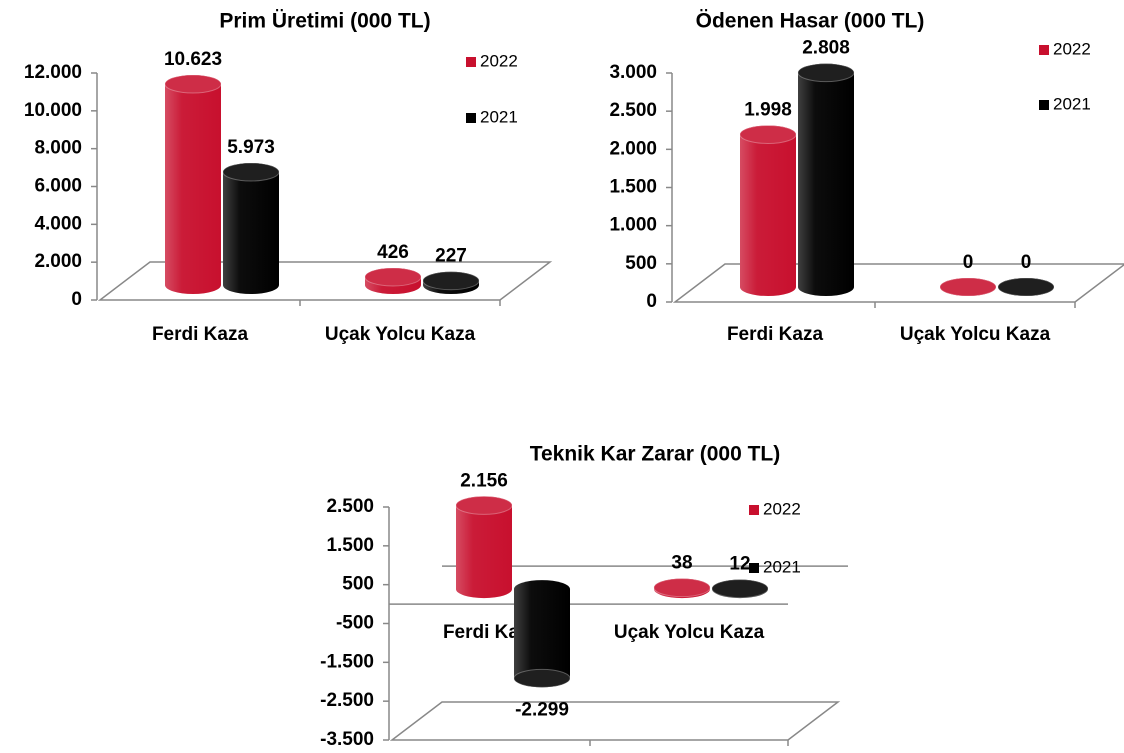 This screenshot has width=1124, height=753. Describe the element at coordinates (484, 480) in the screenshot. I see `data-label: 2.156` at that location.